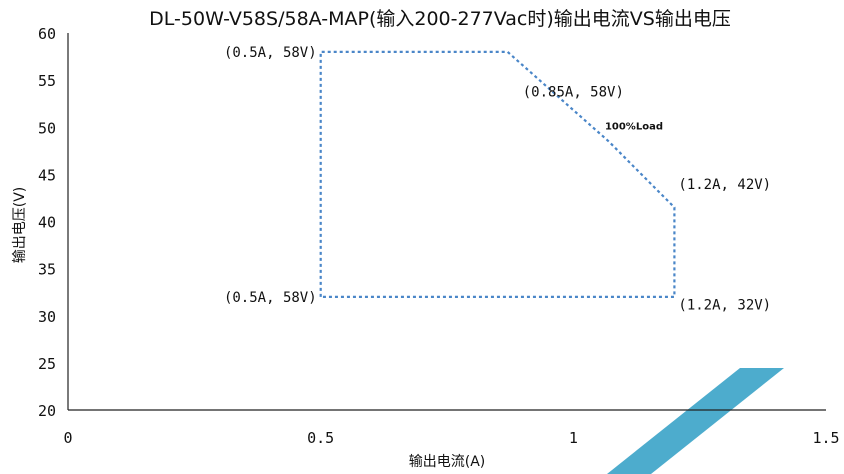 This screenshot has width=844, height=474. I want to click on watermark-stripe, so click(695, 421).